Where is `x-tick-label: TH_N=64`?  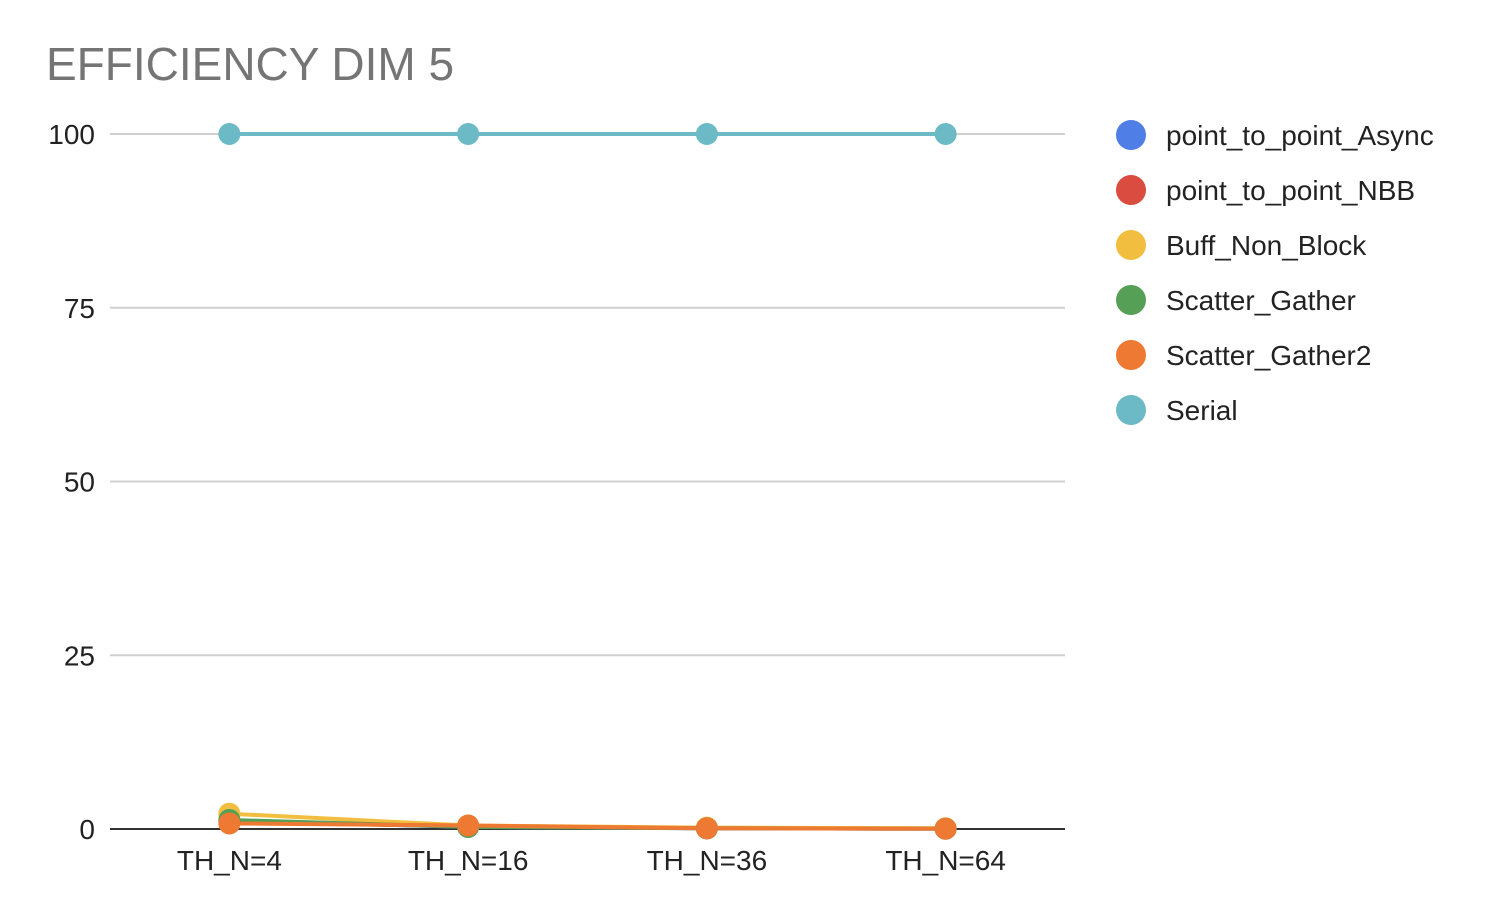 x-tick-label: TH_N=64 is located at coordinates (945, 860).